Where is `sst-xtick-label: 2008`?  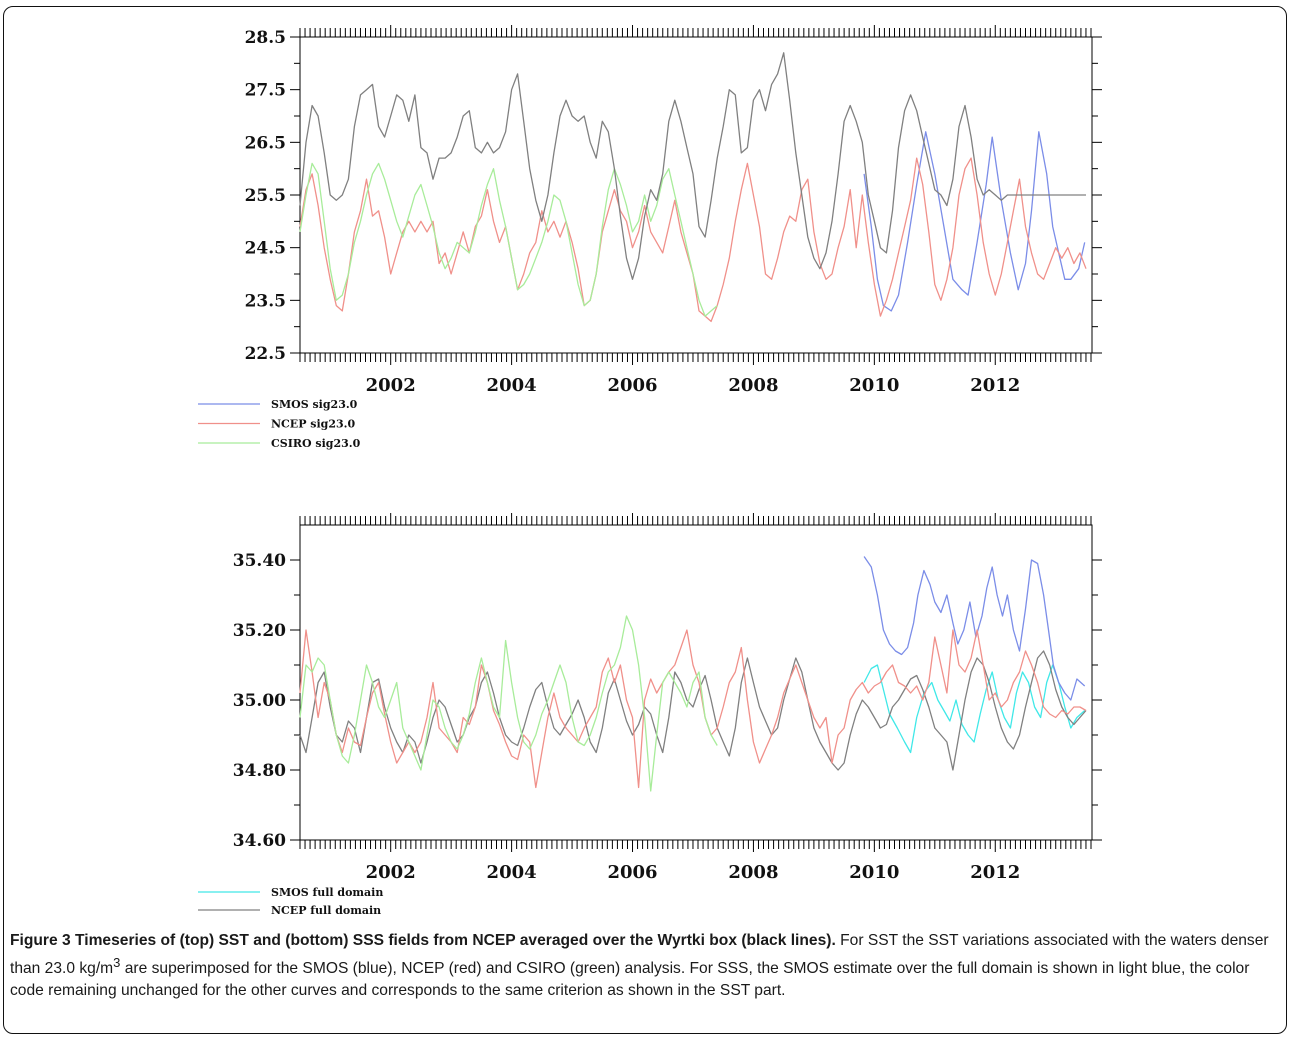
sst-xtick-label: 2008 is located at coordinates (753, 385).